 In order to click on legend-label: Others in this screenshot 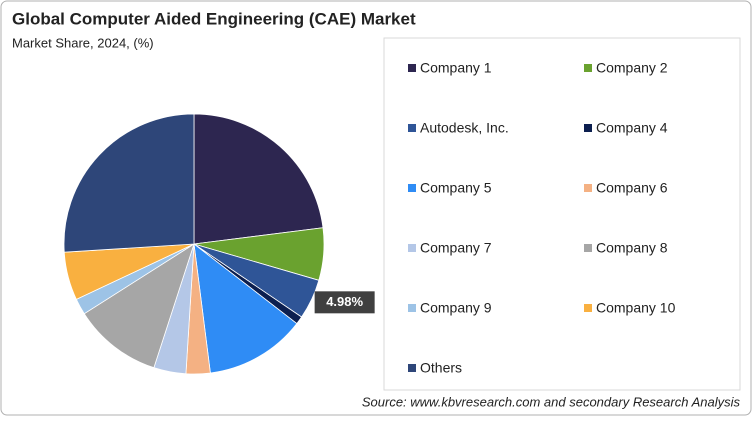, I will do `click(441, 368)`.